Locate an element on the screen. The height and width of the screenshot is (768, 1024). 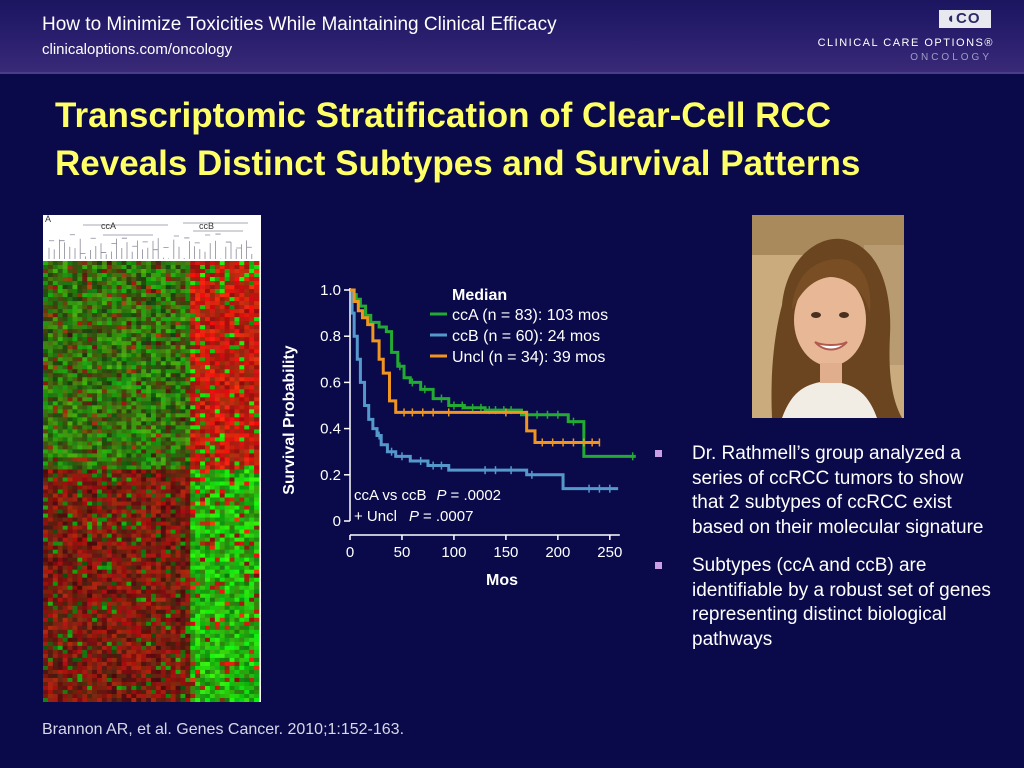
annotation2-value: = .0007 is located at coordinates (448, 516).